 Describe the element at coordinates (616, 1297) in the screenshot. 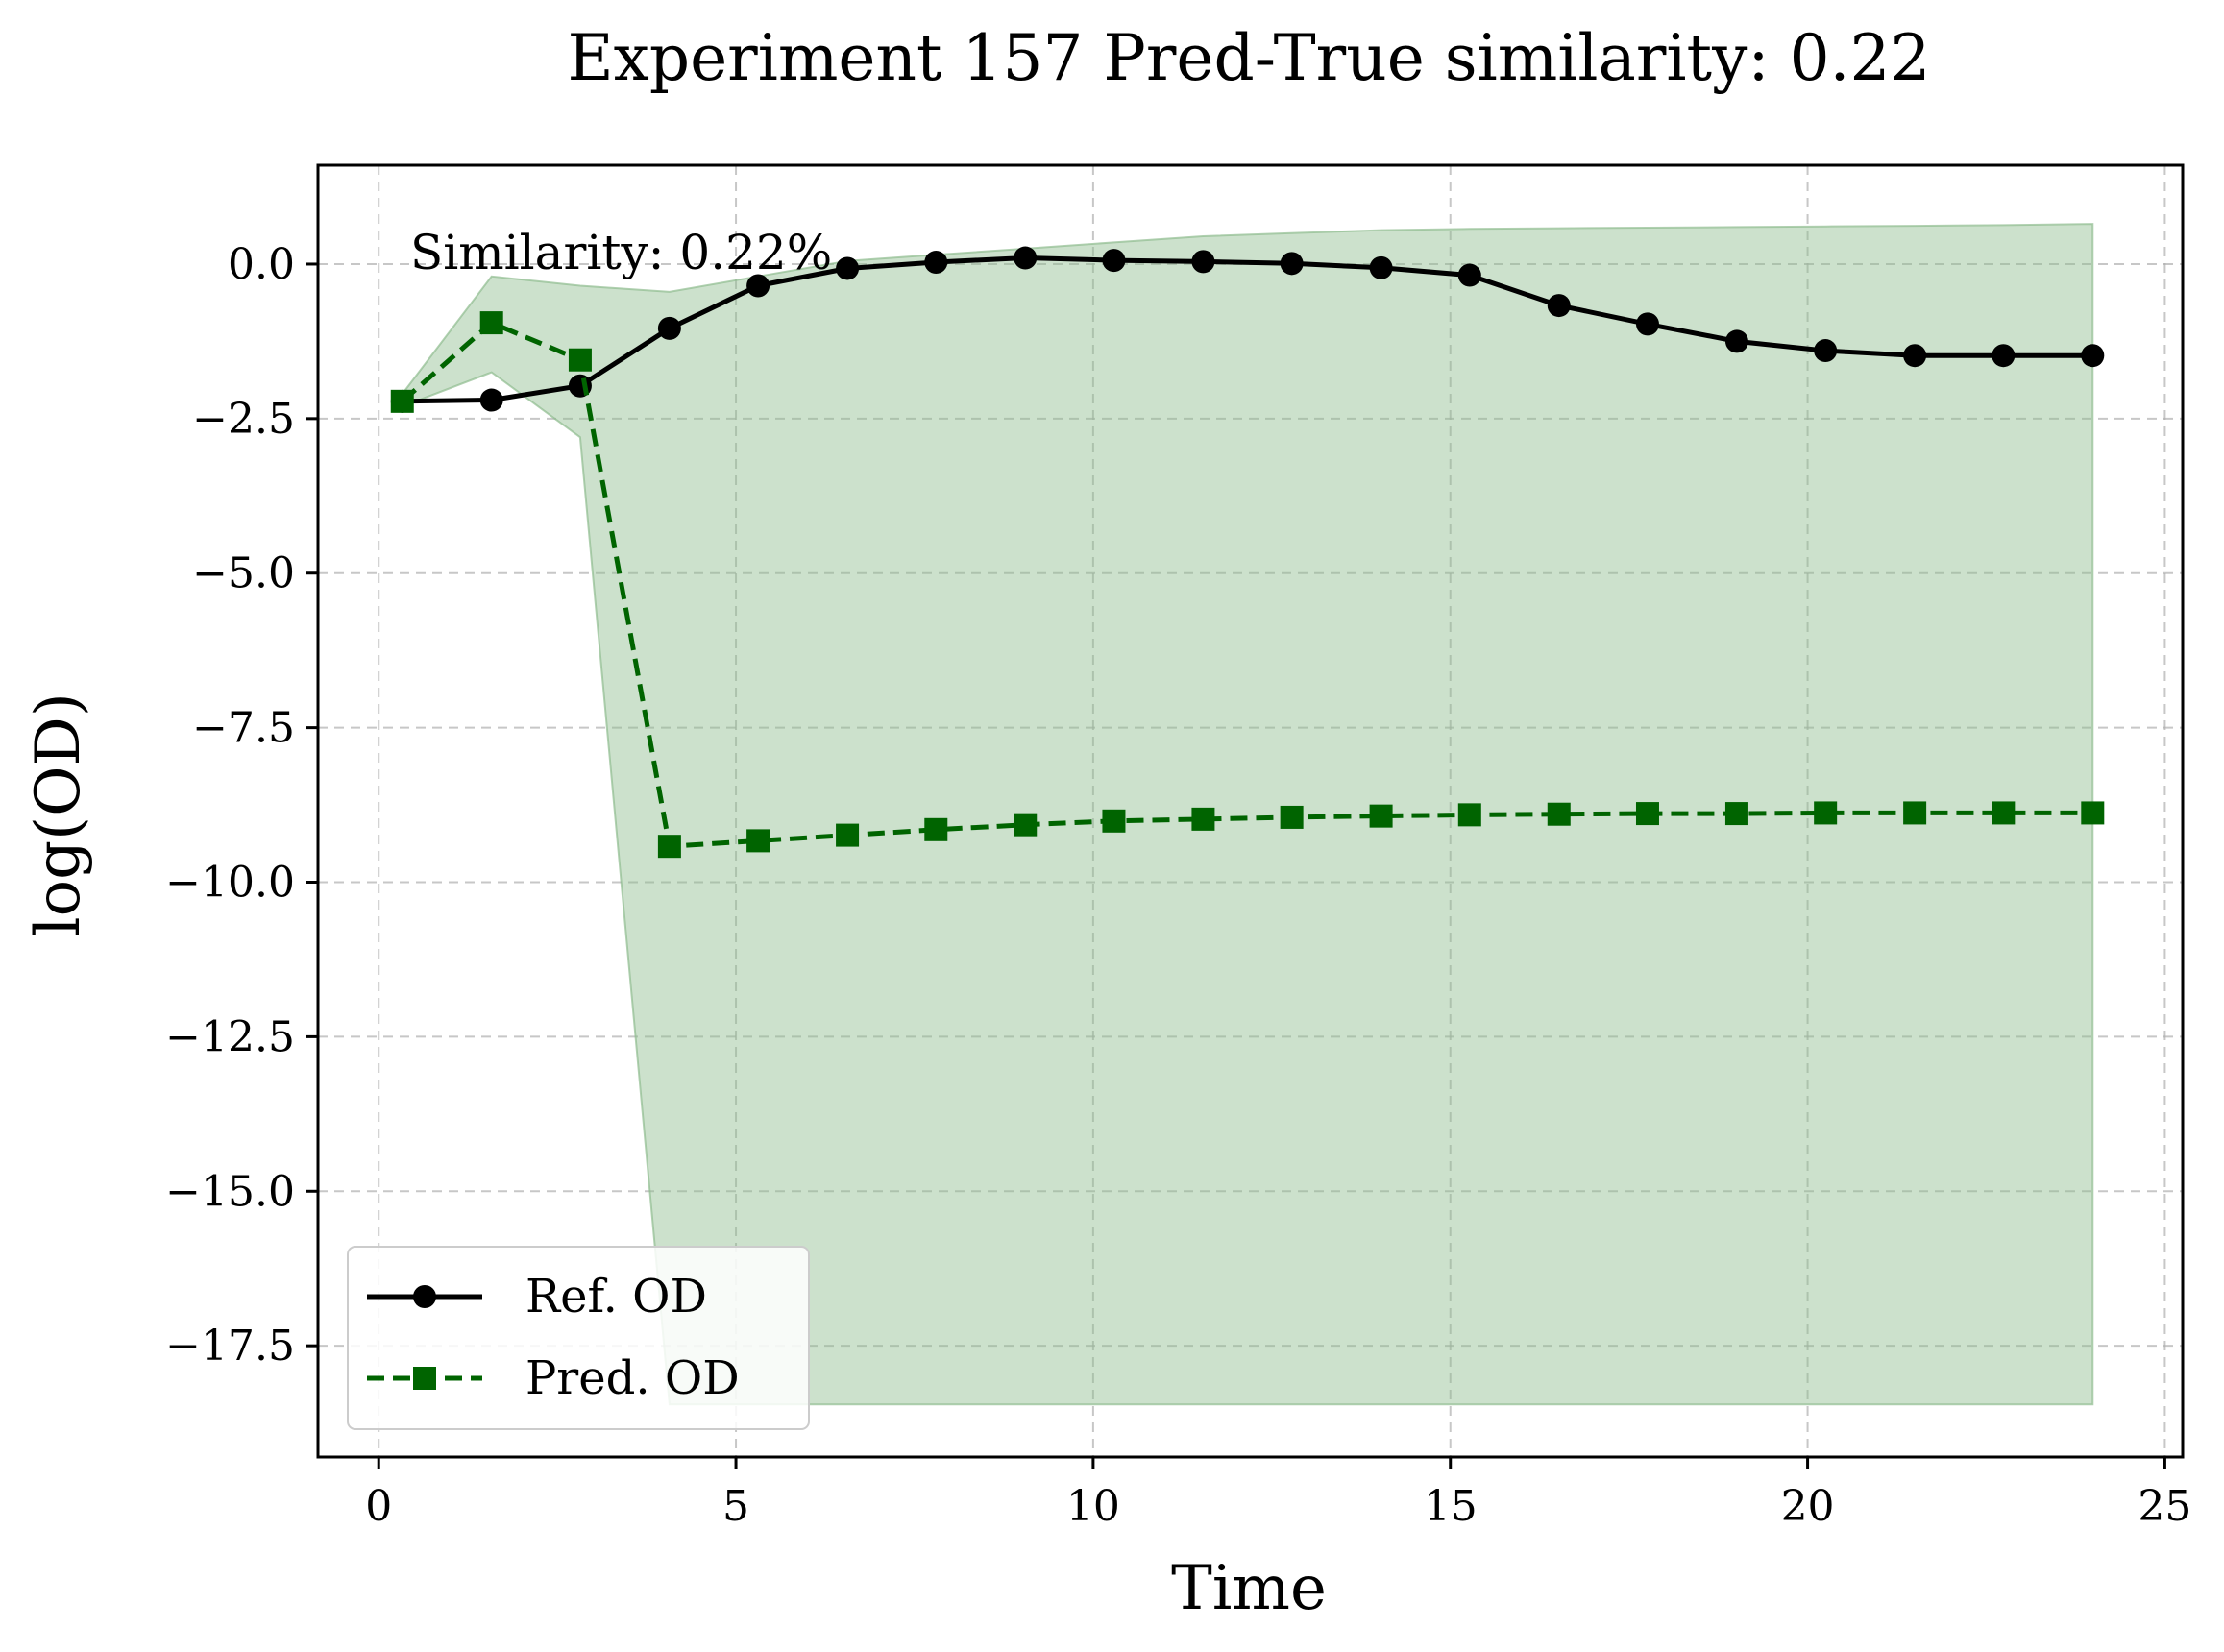

I see `legend-label-ref-od: Ref. OD` at that location.